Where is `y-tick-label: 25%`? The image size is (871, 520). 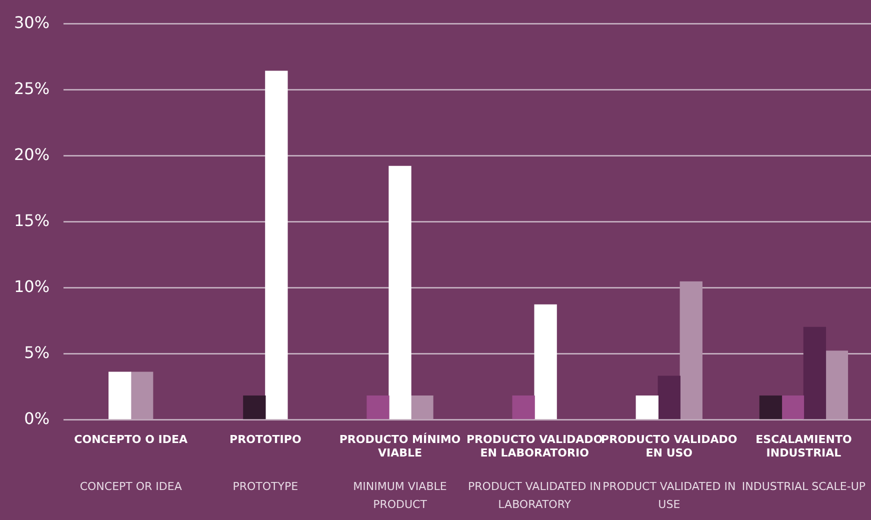
y-tick-label: 25% is located at coordinates (32, 88).